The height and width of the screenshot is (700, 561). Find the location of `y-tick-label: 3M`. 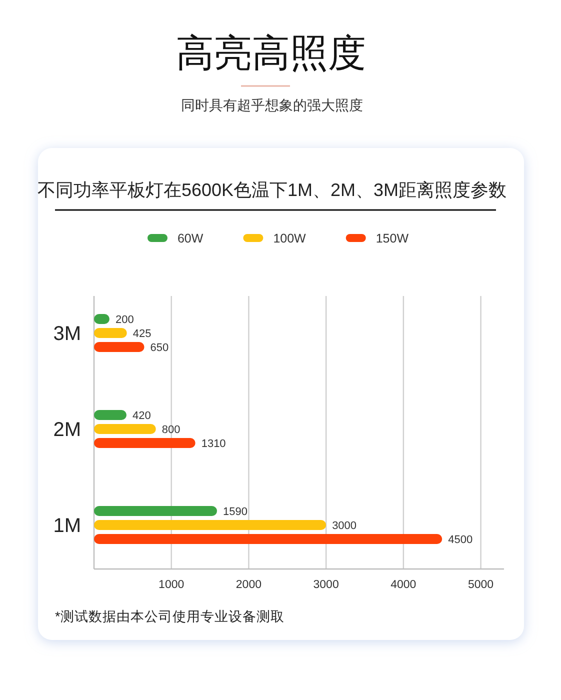

y-tick-label: 3M is located at coordinates (67, 334).